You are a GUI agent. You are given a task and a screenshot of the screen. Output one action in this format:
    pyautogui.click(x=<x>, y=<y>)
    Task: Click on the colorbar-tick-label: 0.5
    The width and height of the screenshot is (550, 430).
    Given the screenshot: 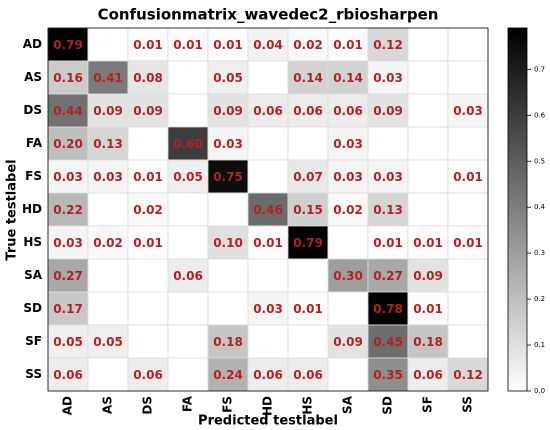 What is the action you would take?
    pyautogui.click(x=539, y=161)
    